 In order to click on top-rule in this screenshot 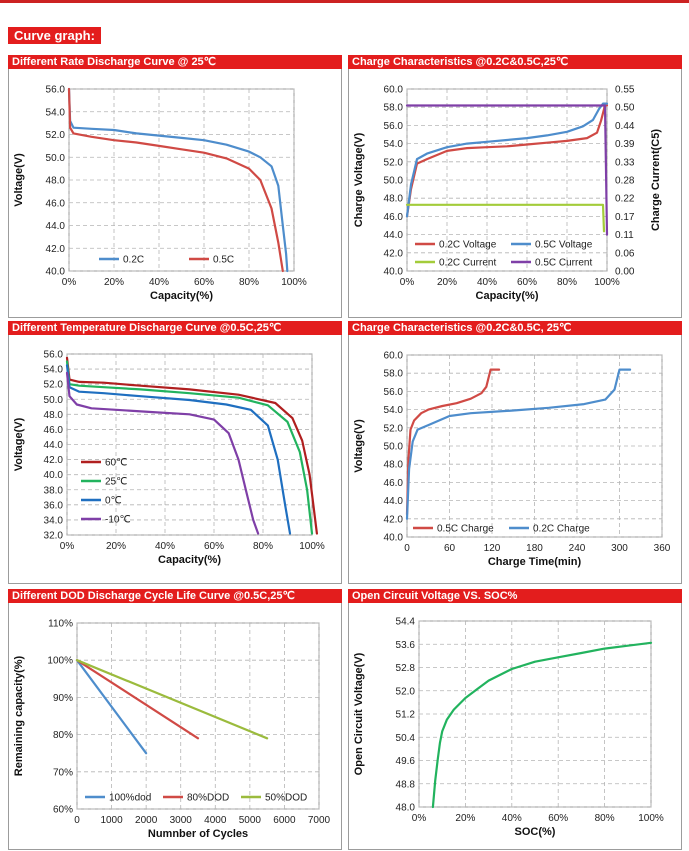, I will do `click(344, 1)`.